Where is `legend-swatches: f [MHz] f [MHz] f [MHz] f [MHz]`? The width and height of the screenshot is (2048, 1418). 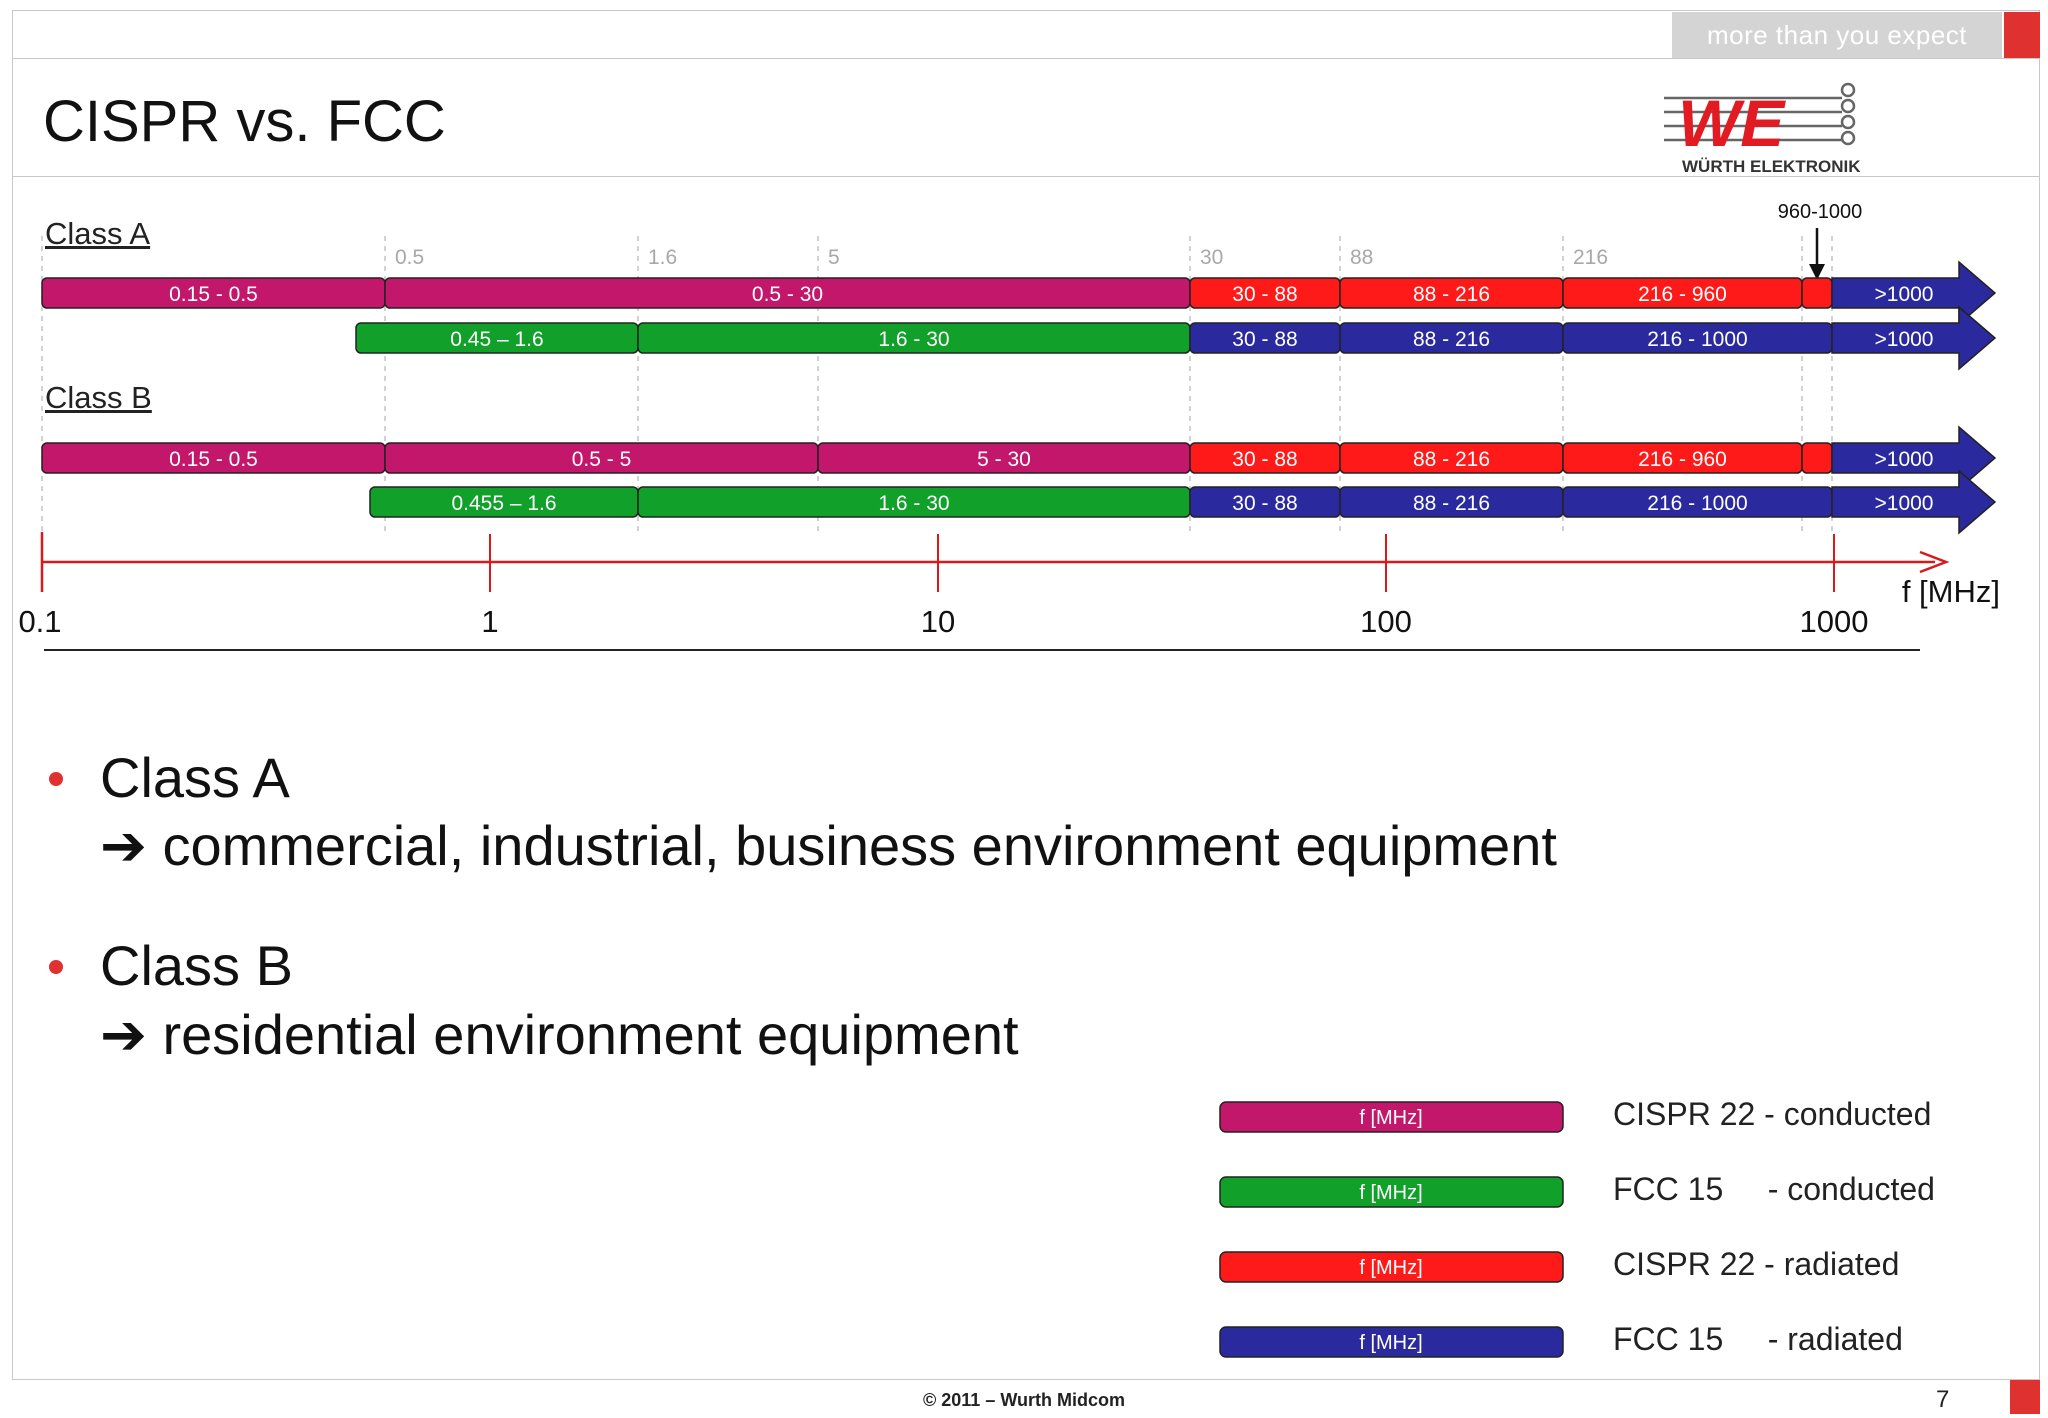 legend-swatches: f [MHz] f [MHz] f [MHz] f [MHz] is located at coordinates (1391, 1229).